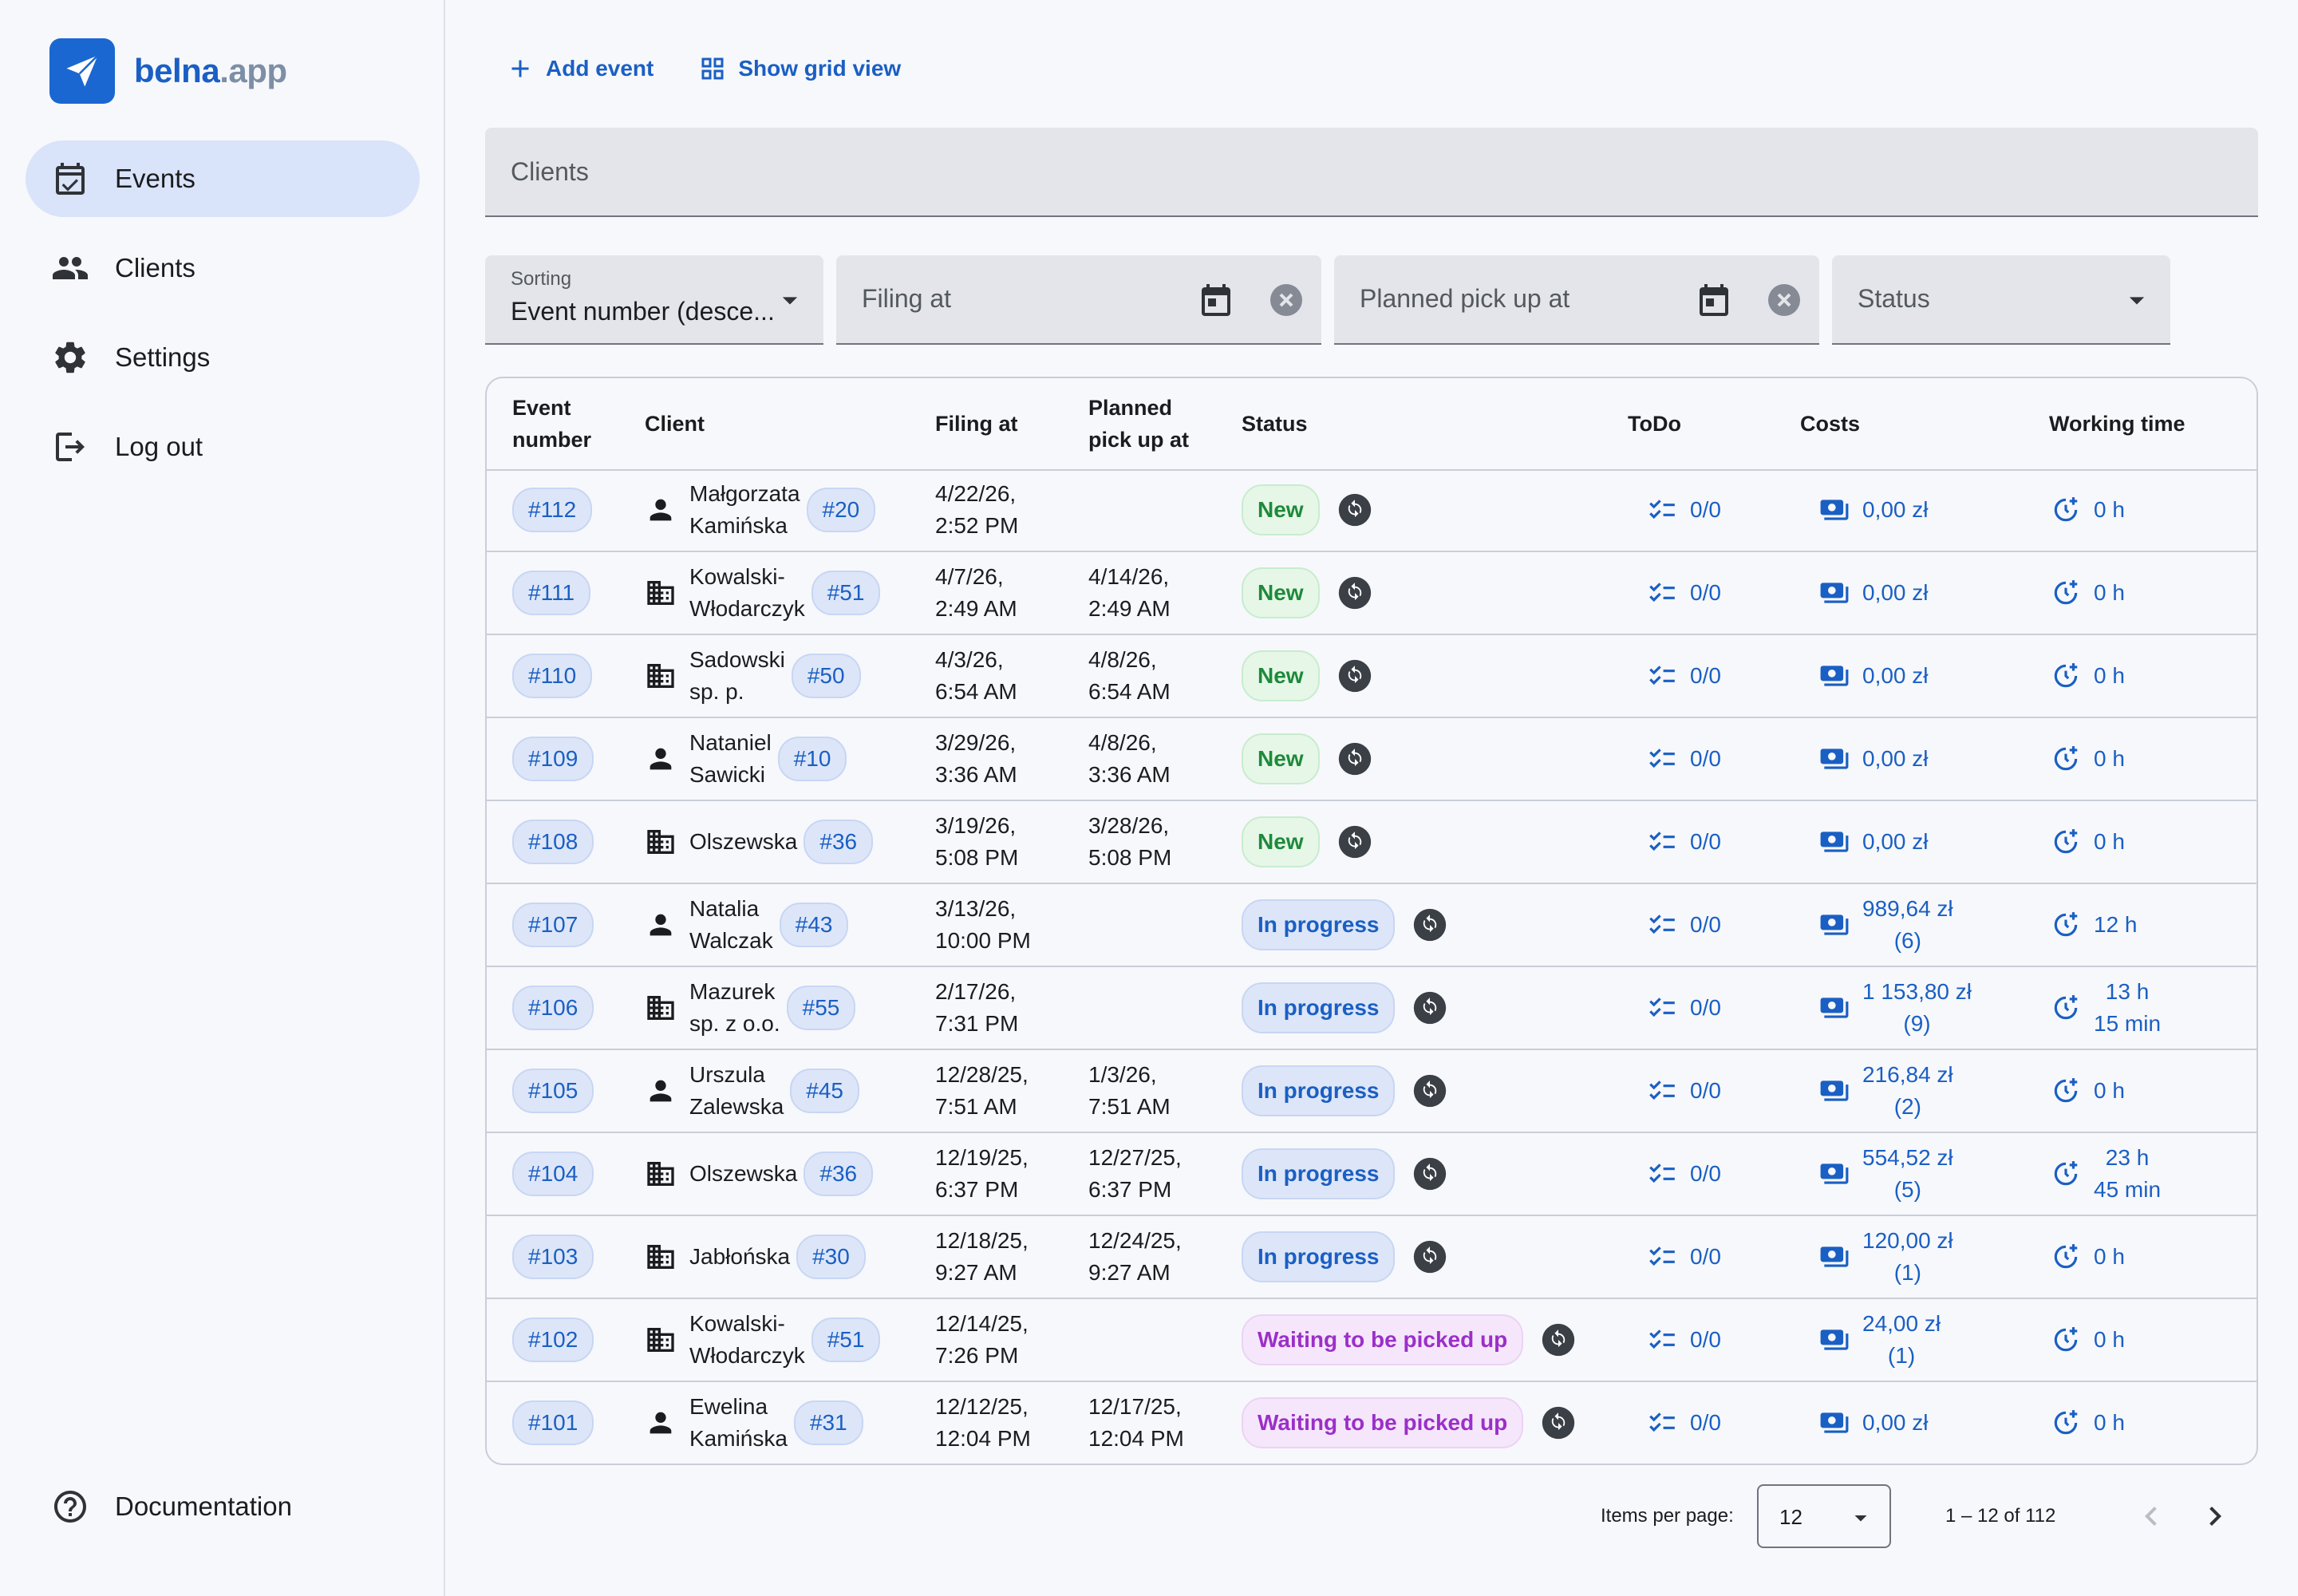 Image resolution: width=2298 pixels, height=1596 pixels. I want to click on event-number-chip: #104, so click(553, 1174).